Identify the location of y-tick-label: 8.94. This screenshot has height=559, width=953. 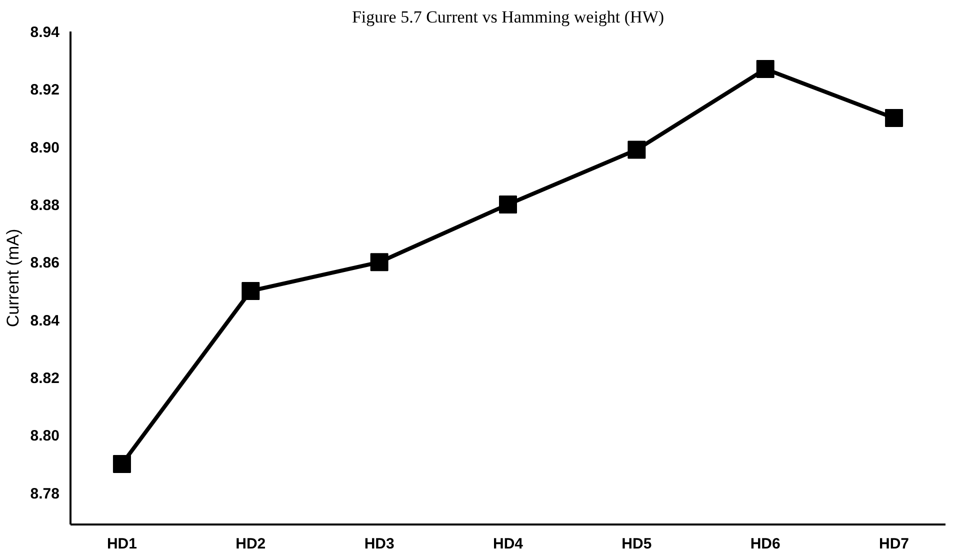
(45, 32).